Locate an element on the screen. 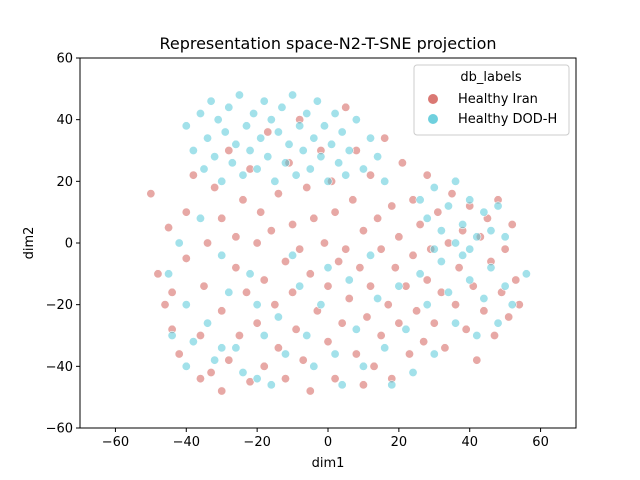  legend-title: db_labels is located at coordinates (490, 77).